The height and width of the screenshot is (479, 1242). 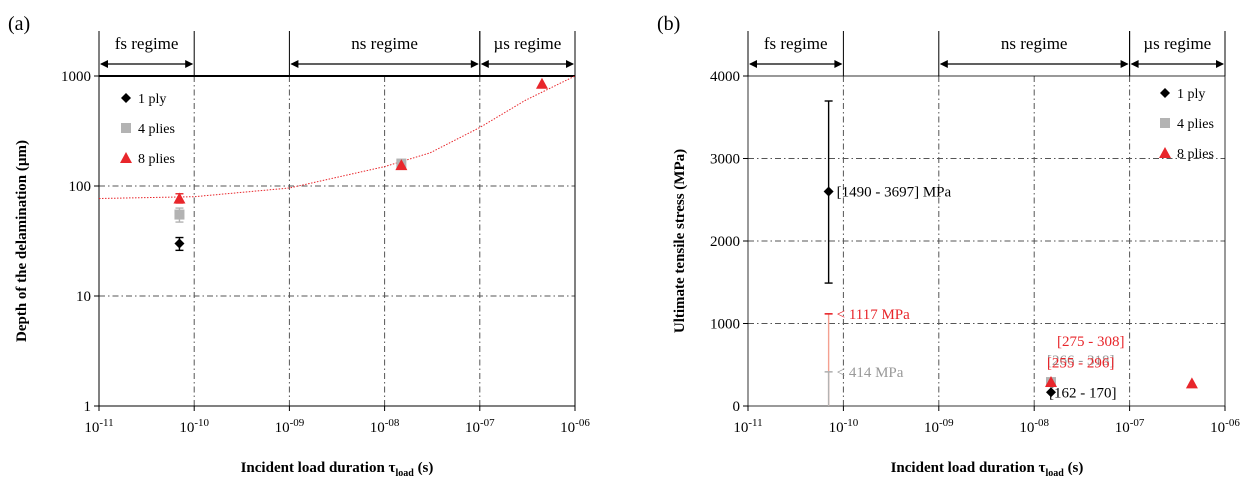 What do you see at coordinates (725, 160) in the screenshot?
I see `y-tick-label: 3000` at bounding box center [725, 160].